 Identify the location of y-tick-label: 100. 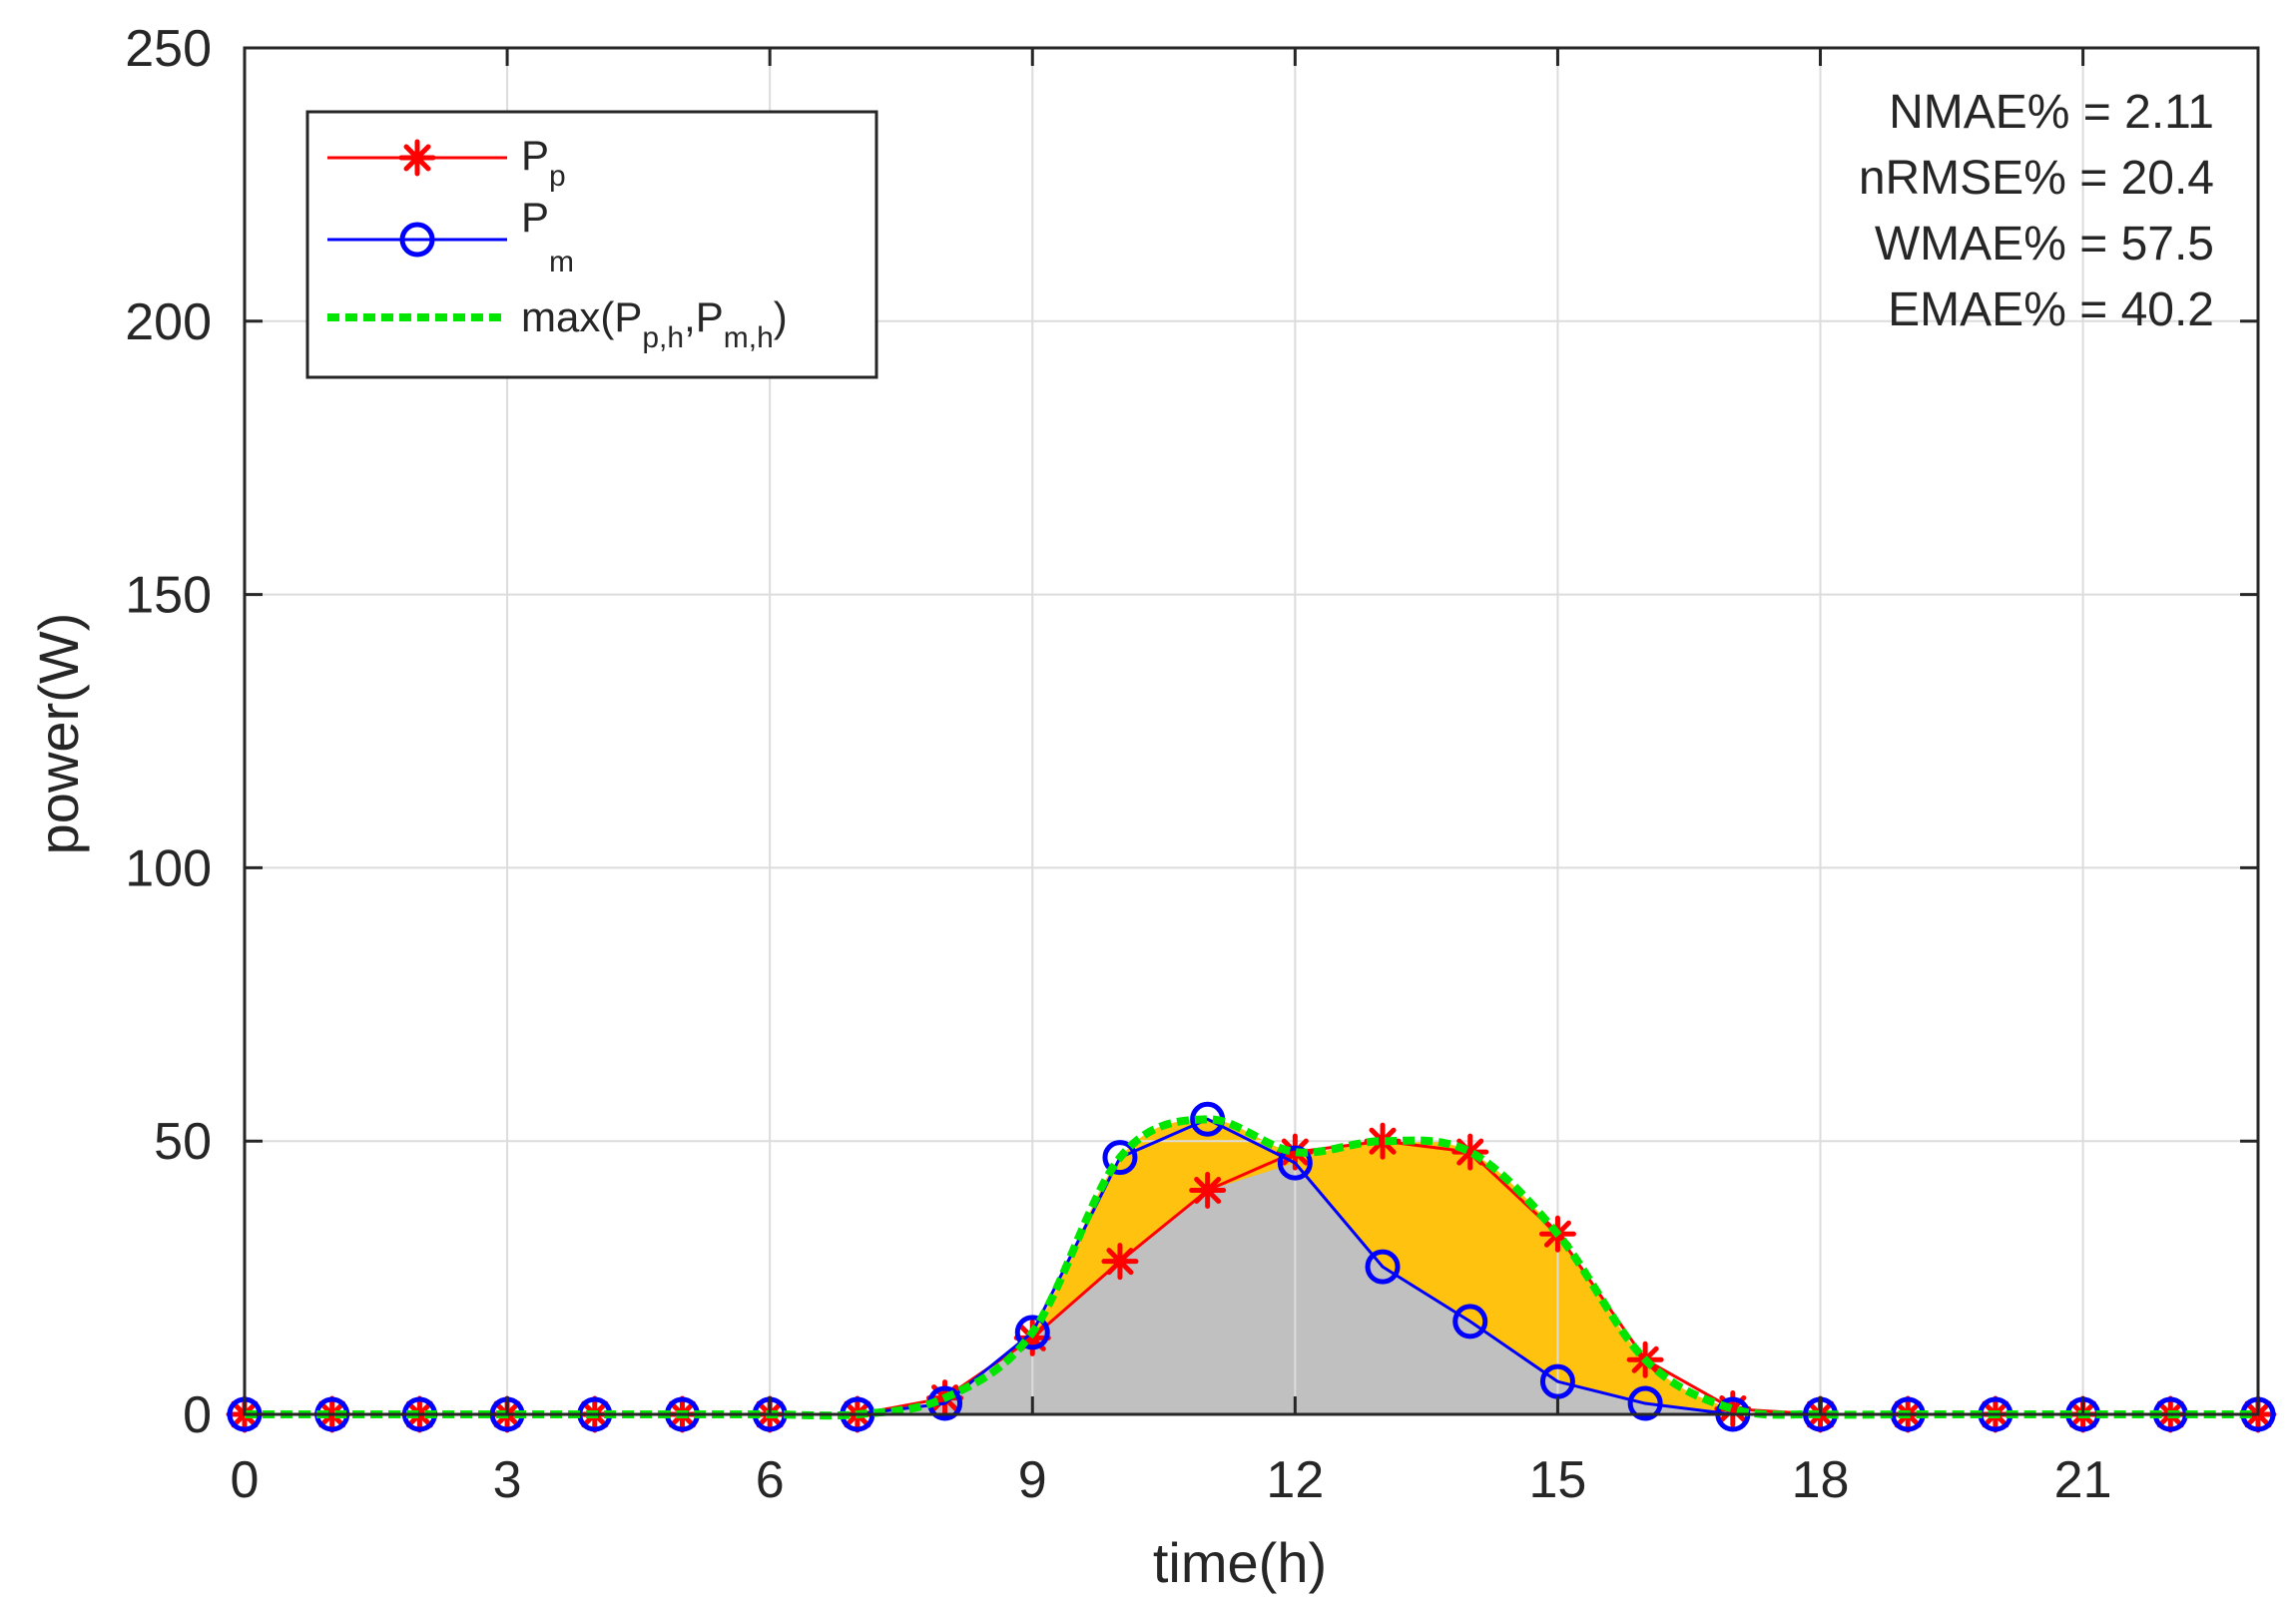
(169, 868).